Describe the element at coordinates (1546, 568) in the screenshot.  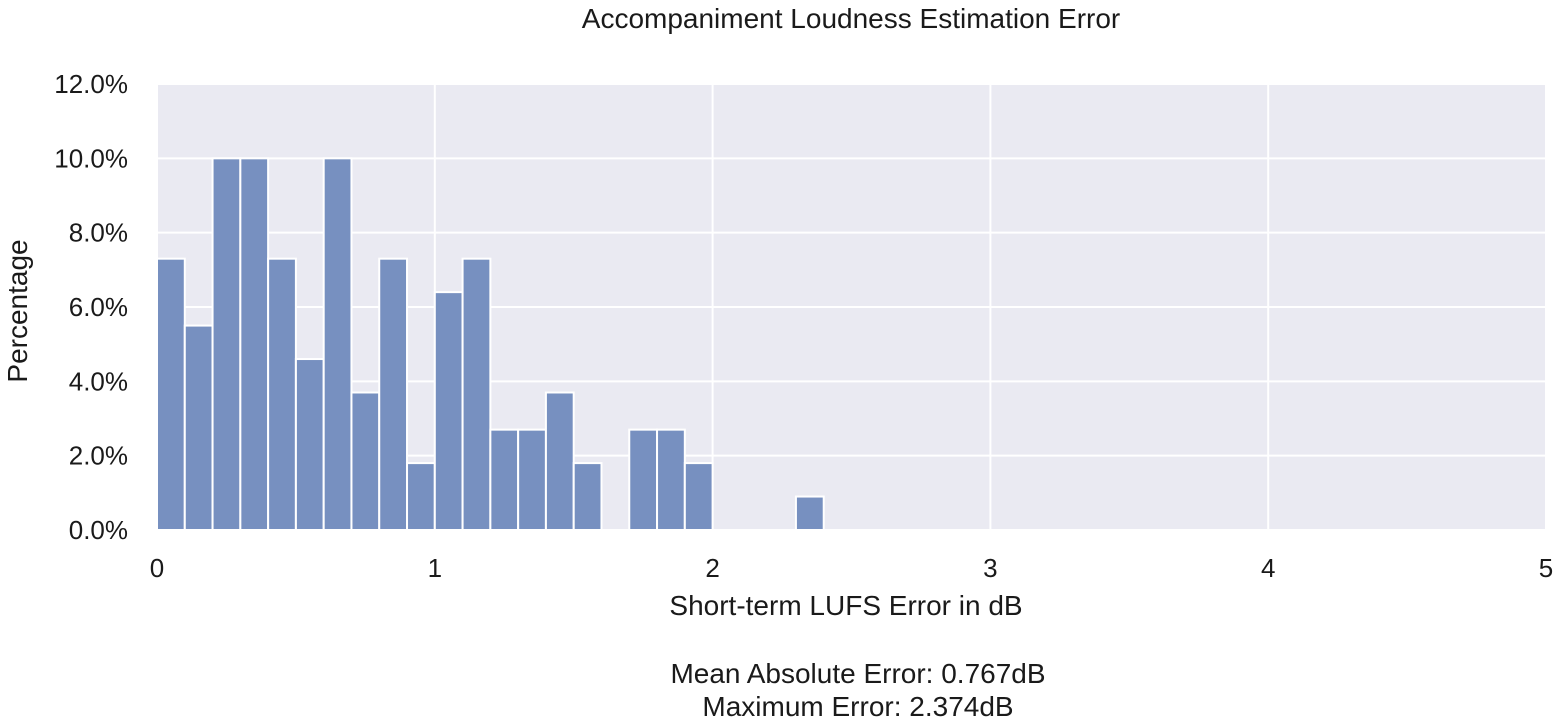
I see `x-tick-label: 5` at that location.